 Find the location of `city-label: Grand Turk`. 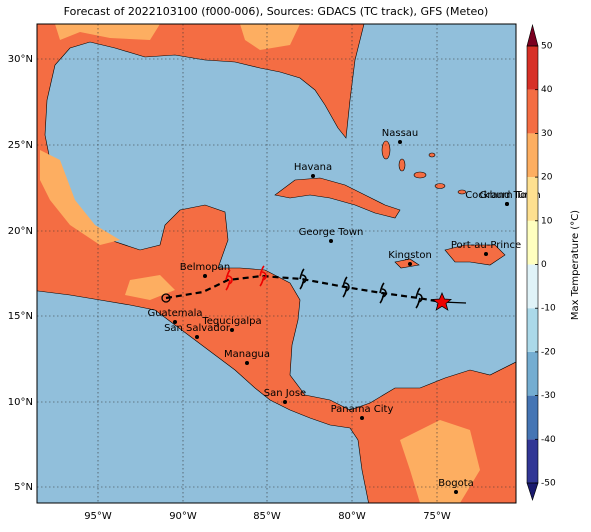

city-label: Grand Turk is located at coordinates (507, 195).